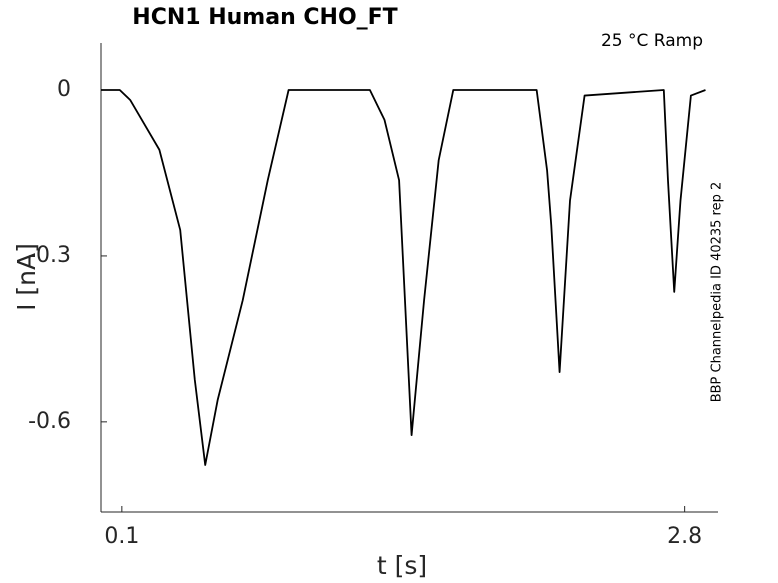  Describe the element at coordinates (264, 17) in the screenshot. I see `chart-title: HCN1 Human CHO_FT` at that location.